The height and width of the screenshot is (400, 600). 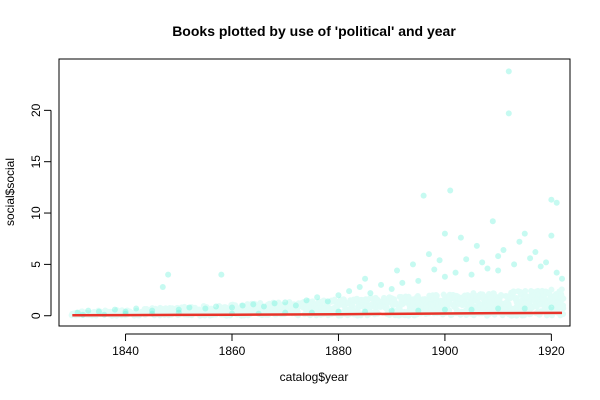 I want to click on trend-line-layer, so click(x=317, y=314).